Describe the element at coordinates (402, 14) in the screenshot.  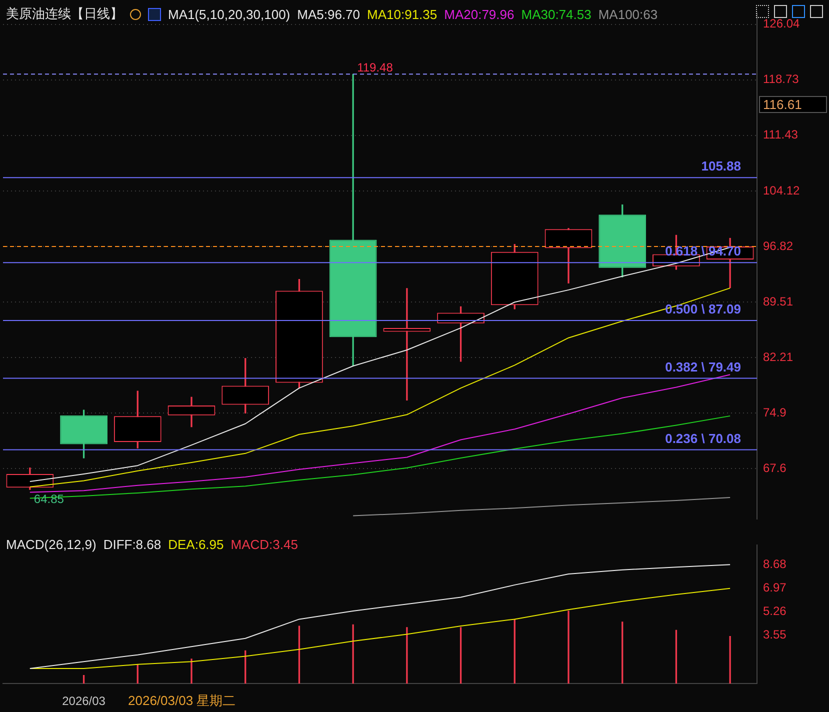
I see `text: MA10:91.35` at that location.